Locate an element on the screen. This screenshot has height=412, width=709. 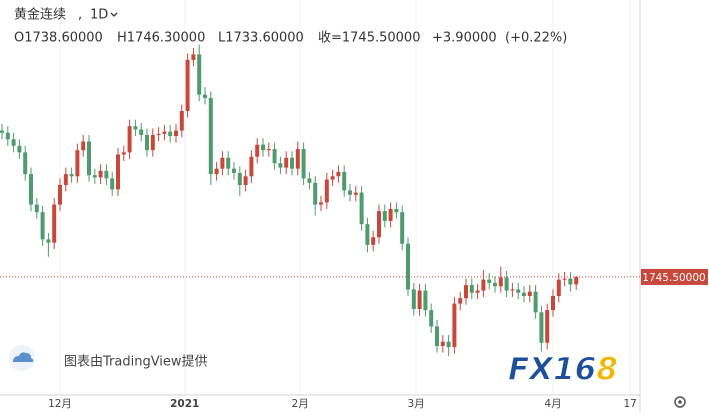
ohlc-value: H1746.30000 is located at coordinates (161, 38).